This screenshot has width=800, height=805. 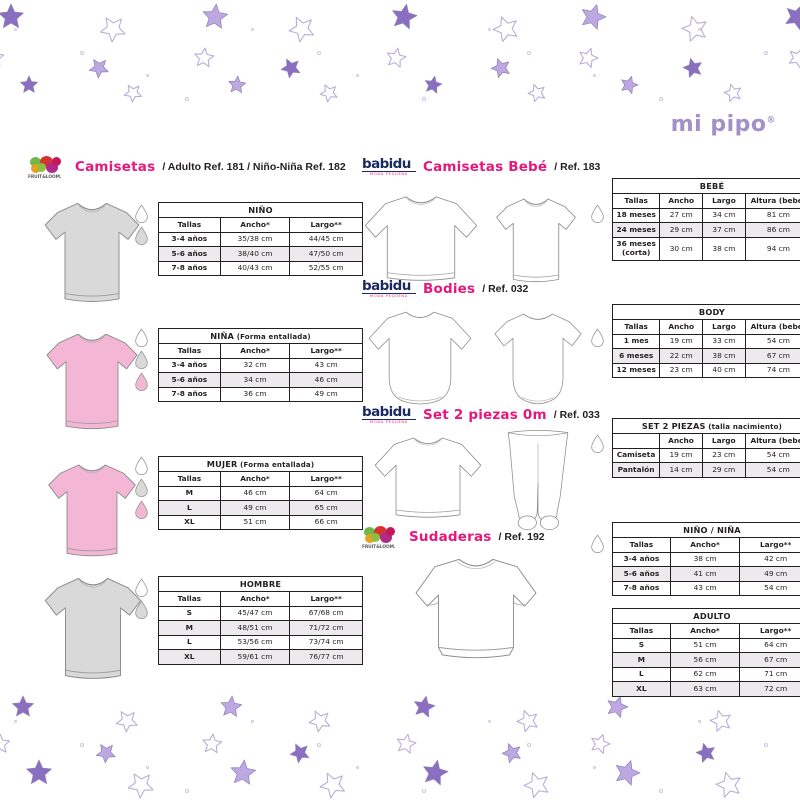 I want to click on cell-value: 45/47 cm, so click(x=255, y=613).